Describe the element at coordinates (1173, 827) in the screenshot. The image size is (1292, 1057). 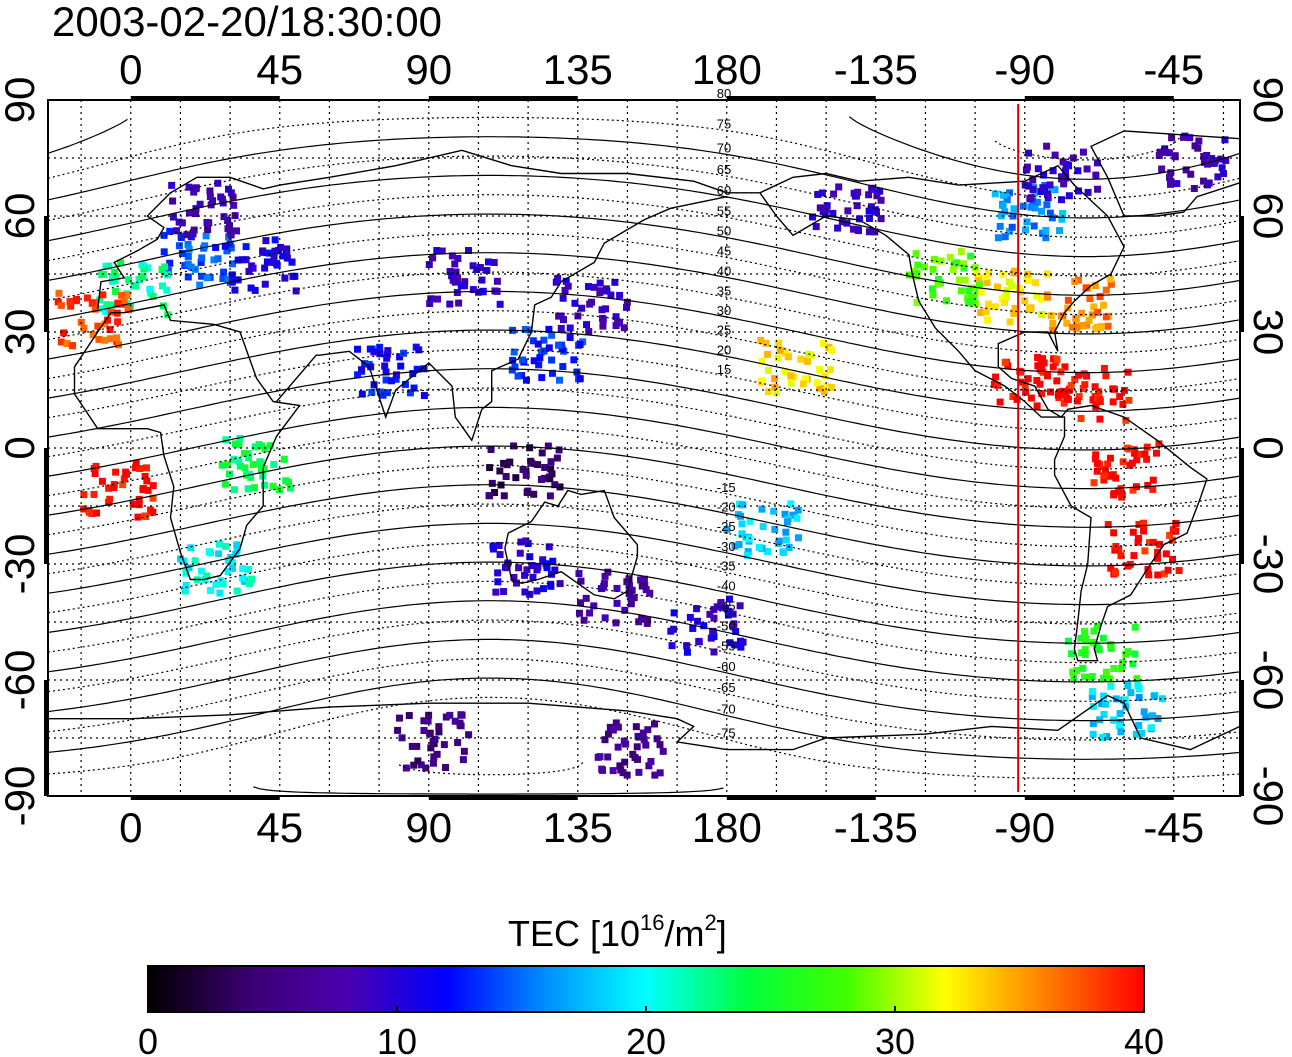
I see `lon-tick-label: -45` at that location.